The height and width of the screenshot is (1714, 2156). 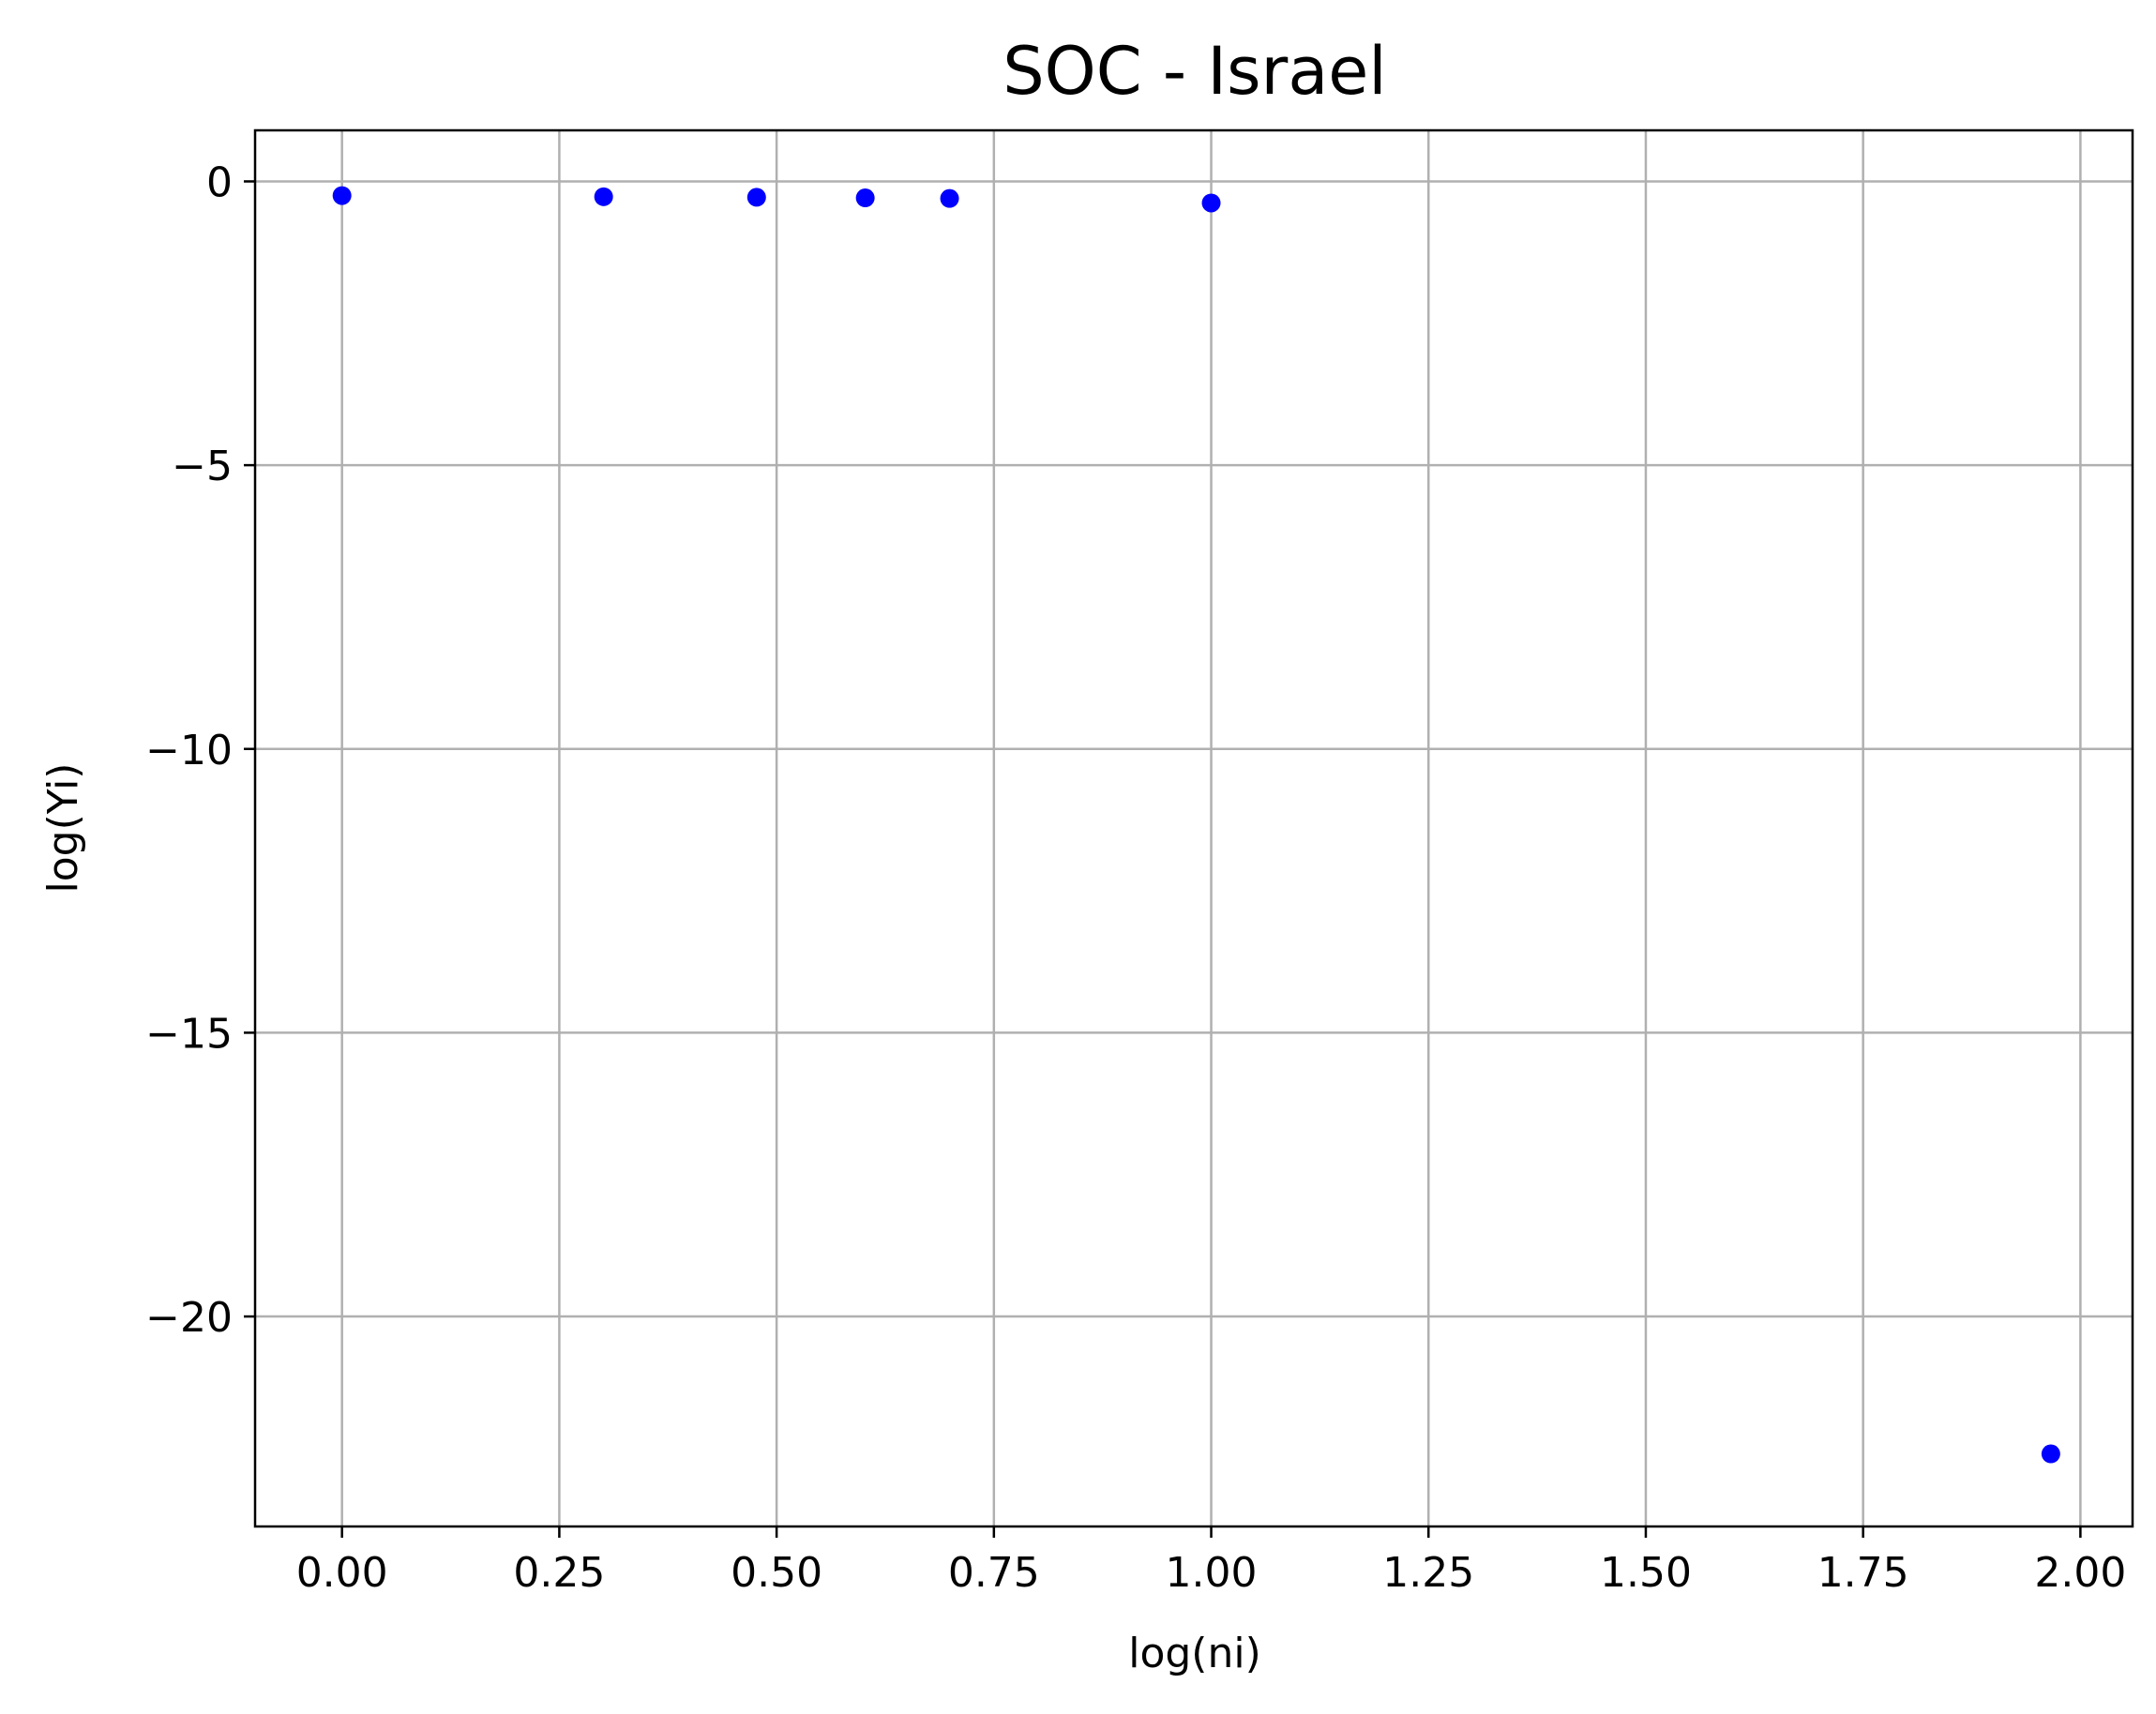 What do you see at coordinates (220, 182) in the screenshot?
I see `y-tick-label: 0` at bounding box center [220, 182].